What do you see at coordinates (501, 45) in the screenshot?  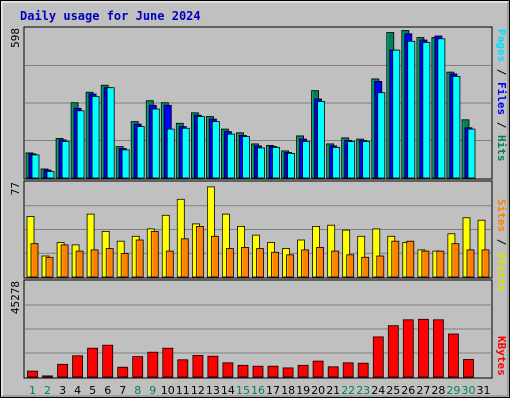 I see `legend-pages: Pages` at bounding box center [501, 45].